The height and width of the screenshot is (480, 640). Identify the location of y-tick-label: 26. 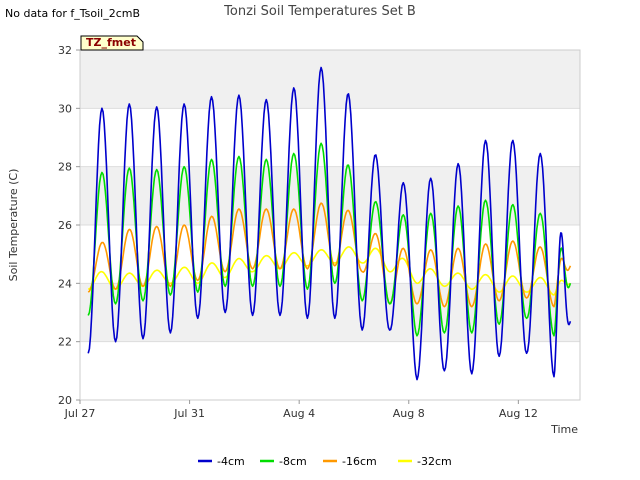
(65, 225).